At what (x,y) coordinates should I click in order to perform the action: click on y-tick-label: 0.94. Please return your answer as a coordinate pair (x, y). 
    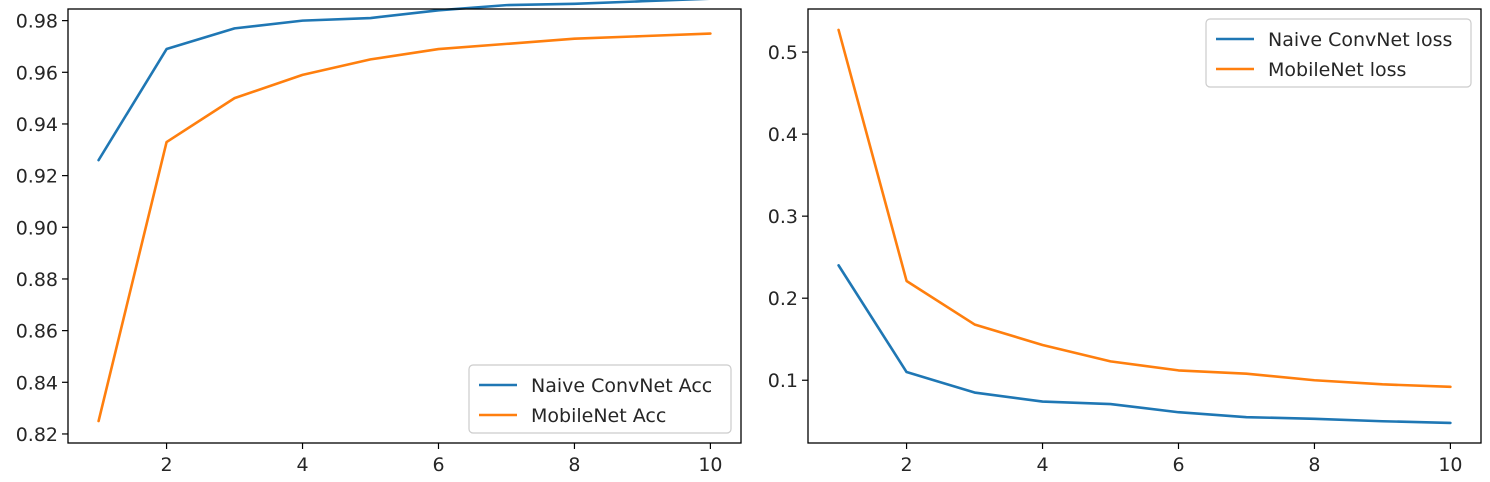
    Looking at the image, I should click on (37, 125).